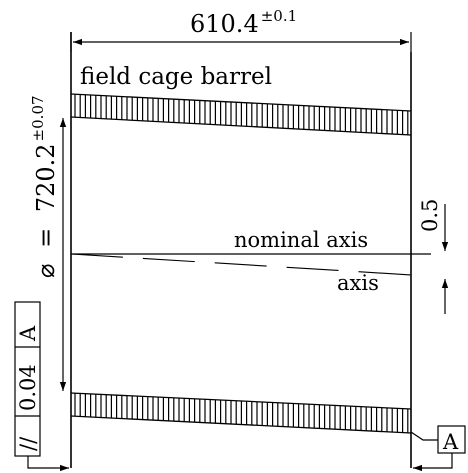 The height and width of the screenshot is (473, 468). I want to click on width-tolerance: ±0.1, so click(279, 16).